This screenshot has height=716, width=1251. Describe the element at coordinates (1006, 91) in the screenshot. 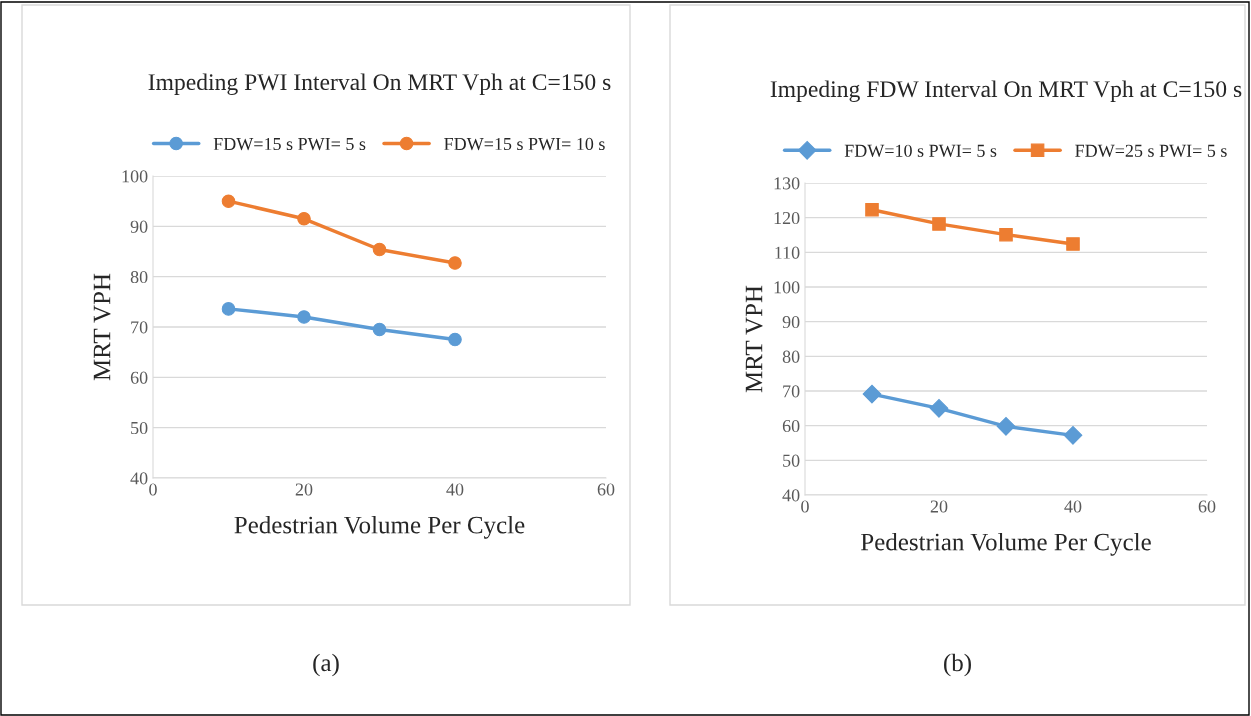

I see `chart-title: Impeding FDW Interval On MRT Vph at C=150 s` at that location.